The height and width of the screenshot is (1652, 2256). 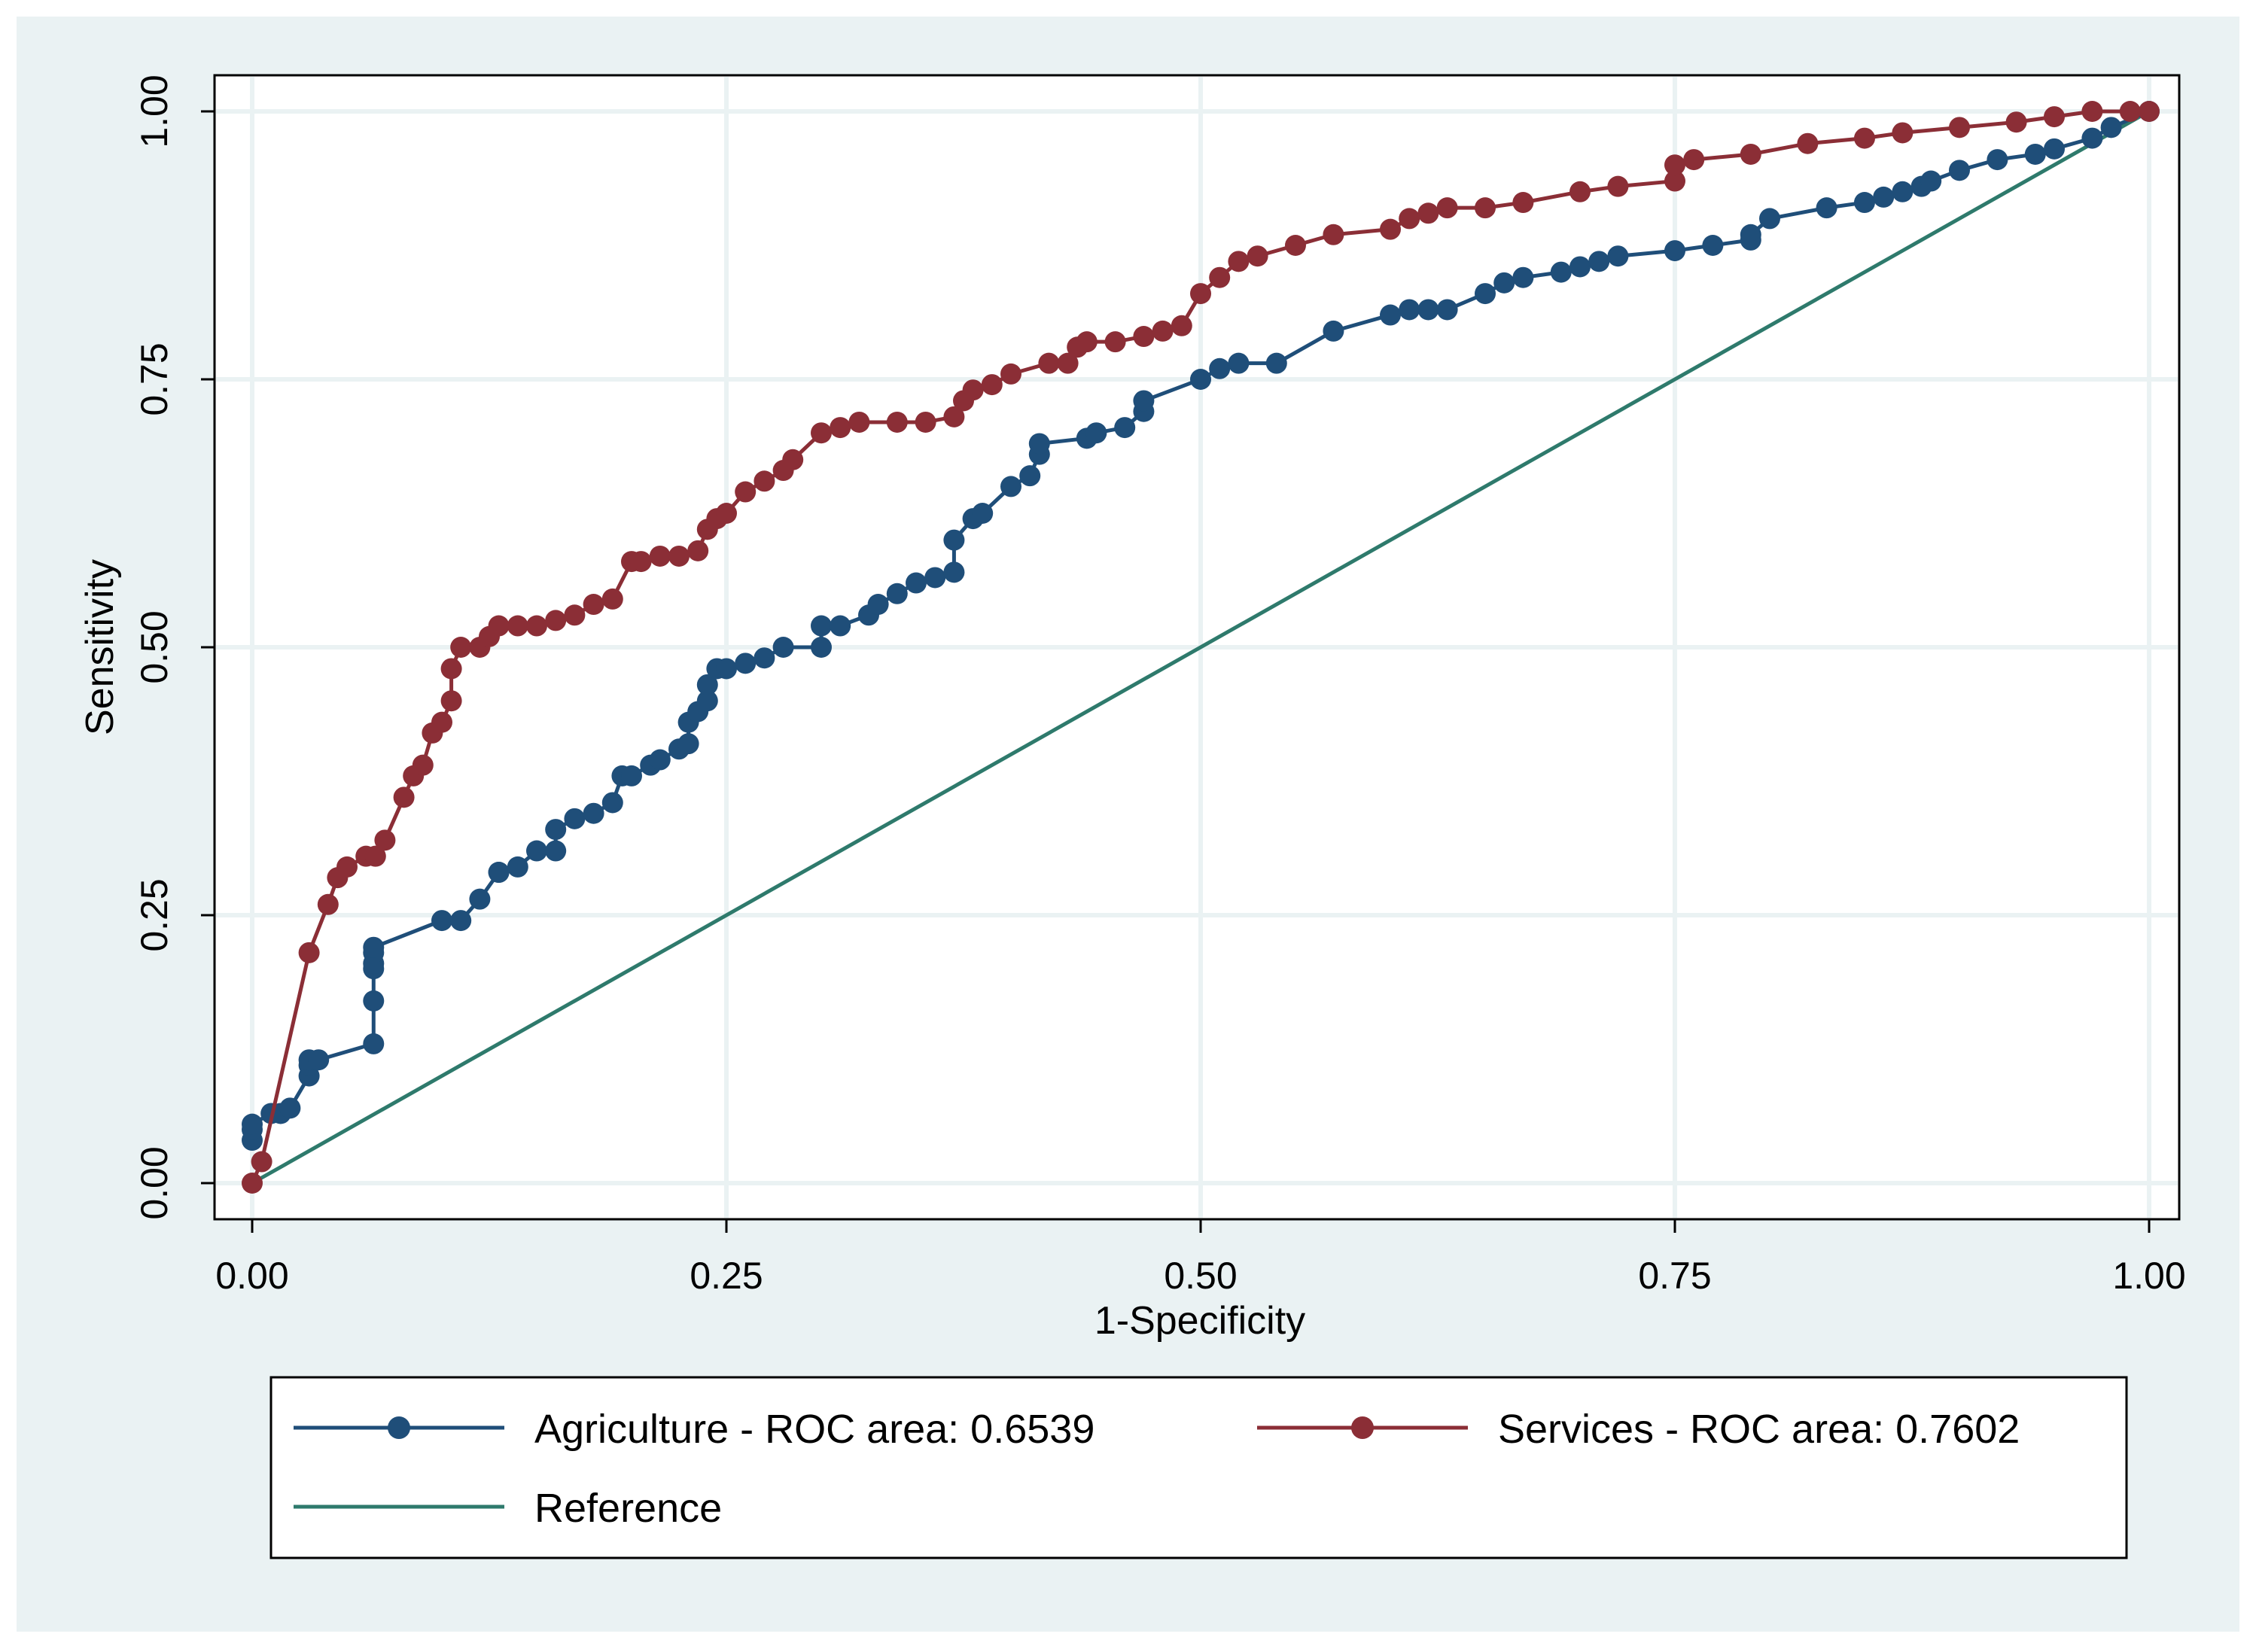 What do you see at coordinates (1759, 1429) in the screenshot?
I see `legend-label-1: Services - ROC area: 0.7602` at bounding box center [1759, 1429].